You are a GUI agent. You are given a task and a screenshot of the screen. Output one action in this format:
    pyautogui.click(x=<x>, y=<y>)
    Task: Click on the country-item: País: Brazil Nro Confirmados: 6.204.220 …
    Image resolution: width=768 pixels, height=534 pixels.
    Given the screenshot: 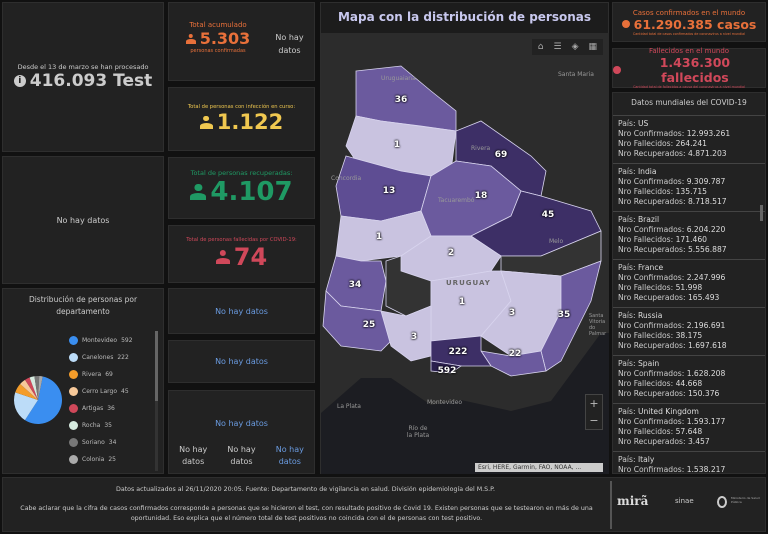 What is the action you would take?
    pyautogui.click(x=689, y=236)
    